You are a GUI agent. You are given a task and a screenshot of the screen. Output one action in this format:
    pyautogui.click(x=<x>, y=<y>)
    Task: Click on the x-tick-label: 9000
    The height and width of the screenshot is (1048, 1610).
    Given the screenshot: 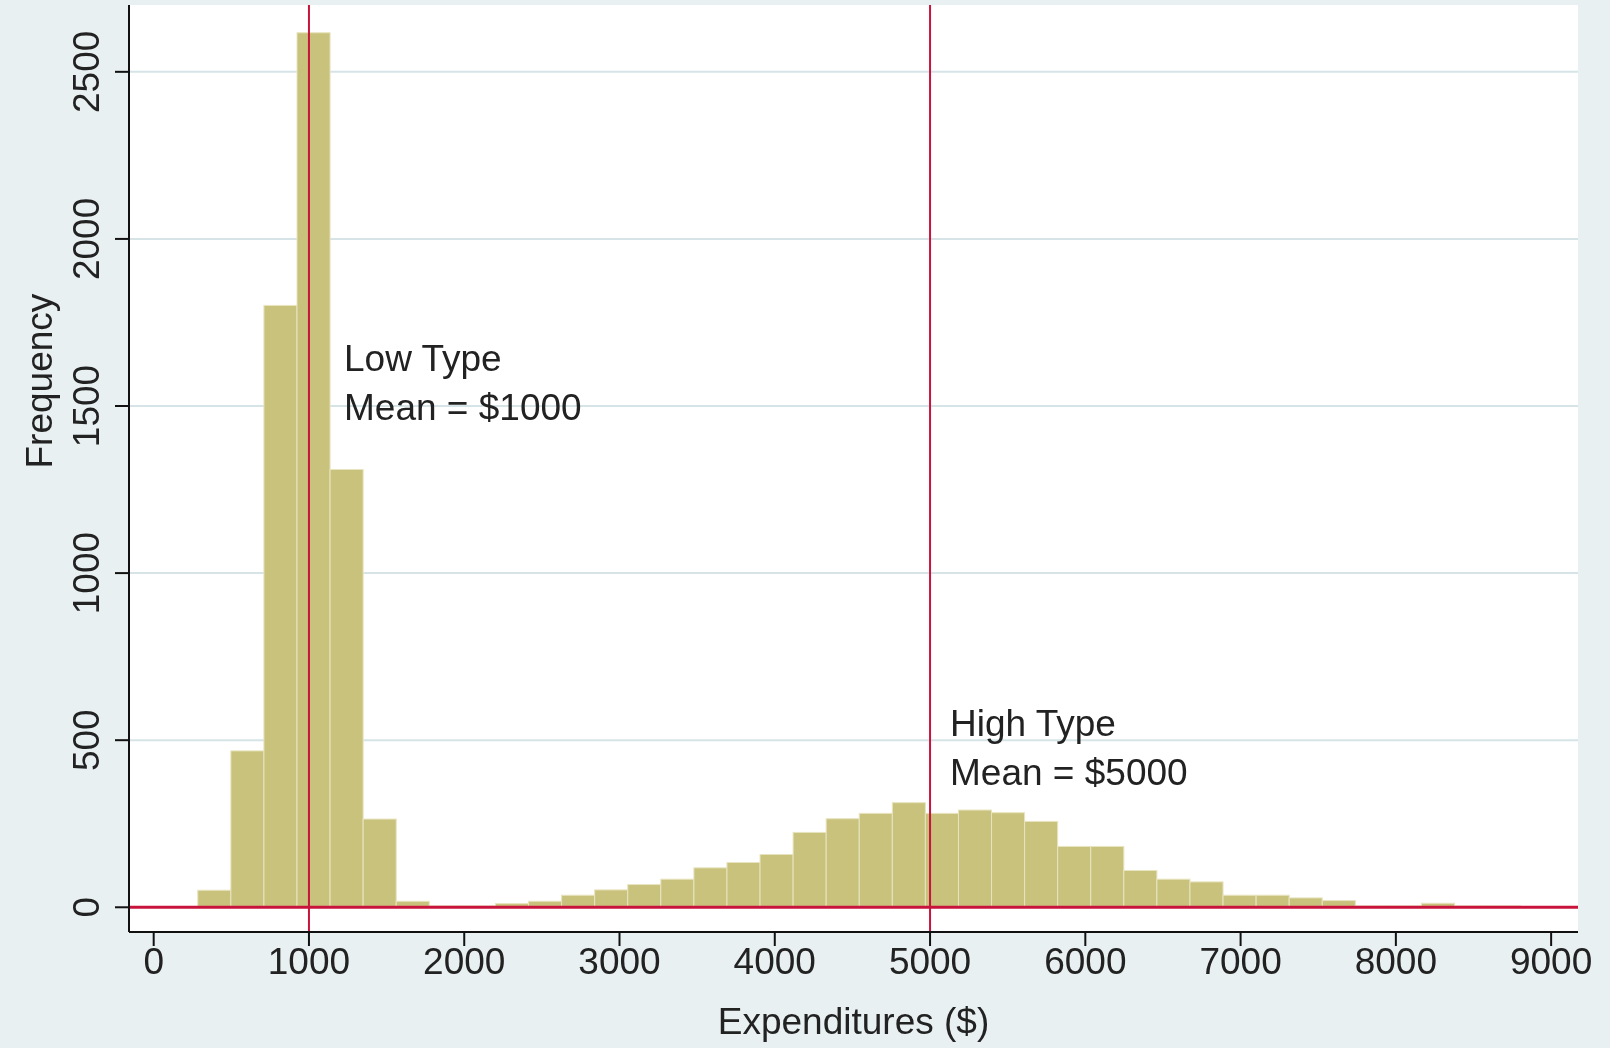 What is the action you would take?
    pyautogui.click(x=1551, y=962)
    